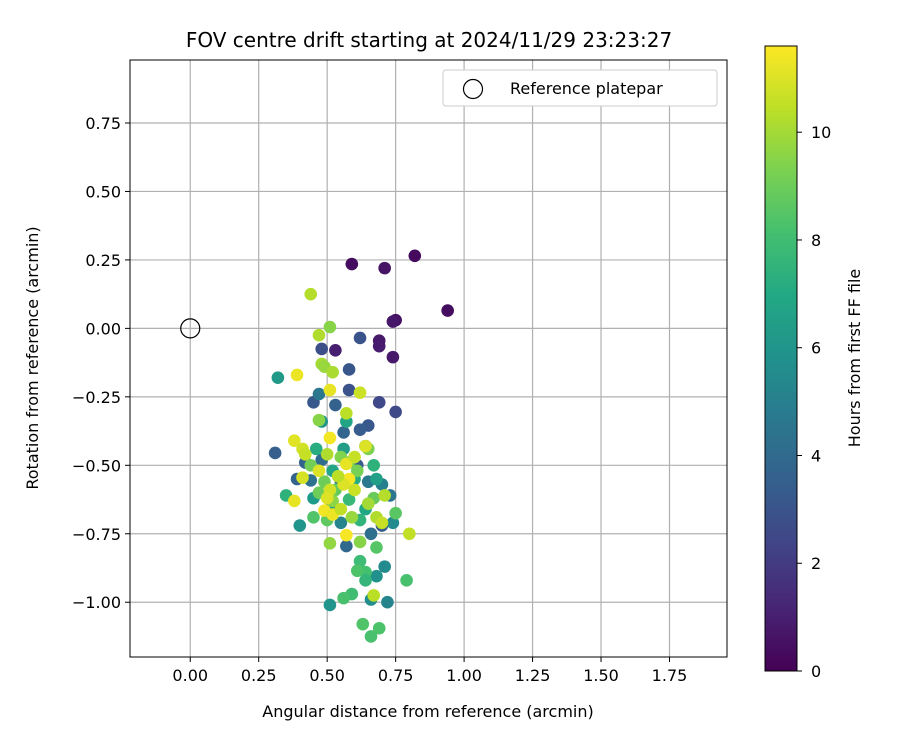 This screenshot has width=900, height=750. What do you see at coordinates (190, 675) in the screenshot?
I see `x-tick-label: 0.00` at bounding box center [190, 675].